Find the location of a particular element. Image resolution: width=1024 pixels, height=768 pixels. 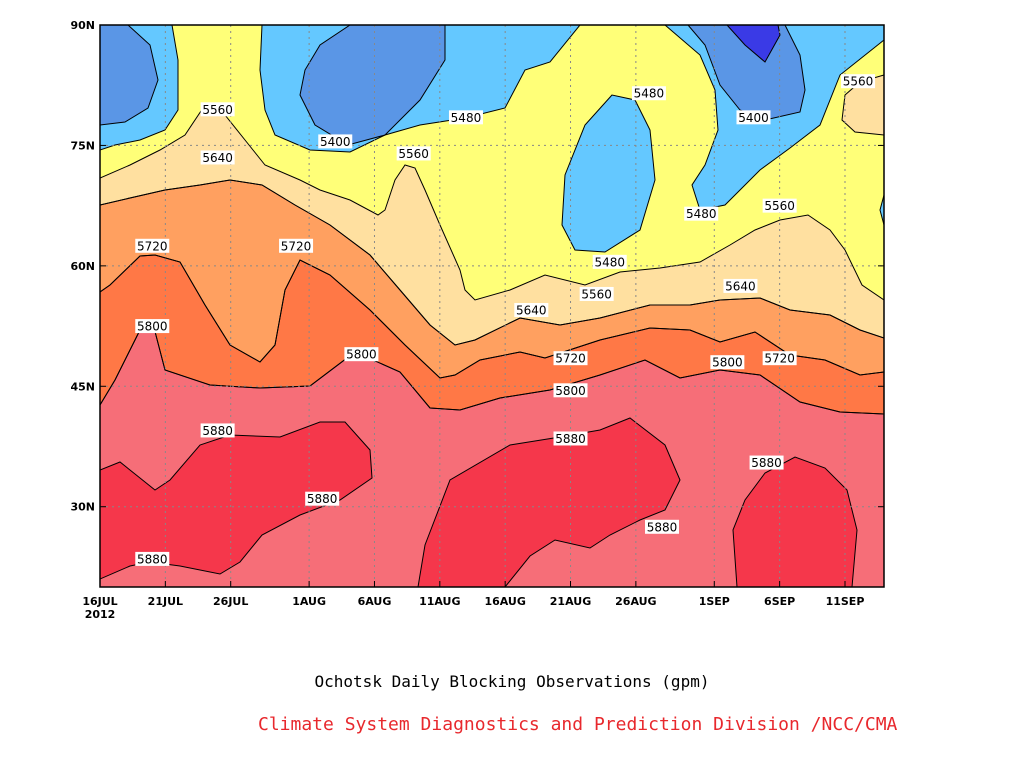

y-tick-label: 30N is located at coordinates (82, 507).